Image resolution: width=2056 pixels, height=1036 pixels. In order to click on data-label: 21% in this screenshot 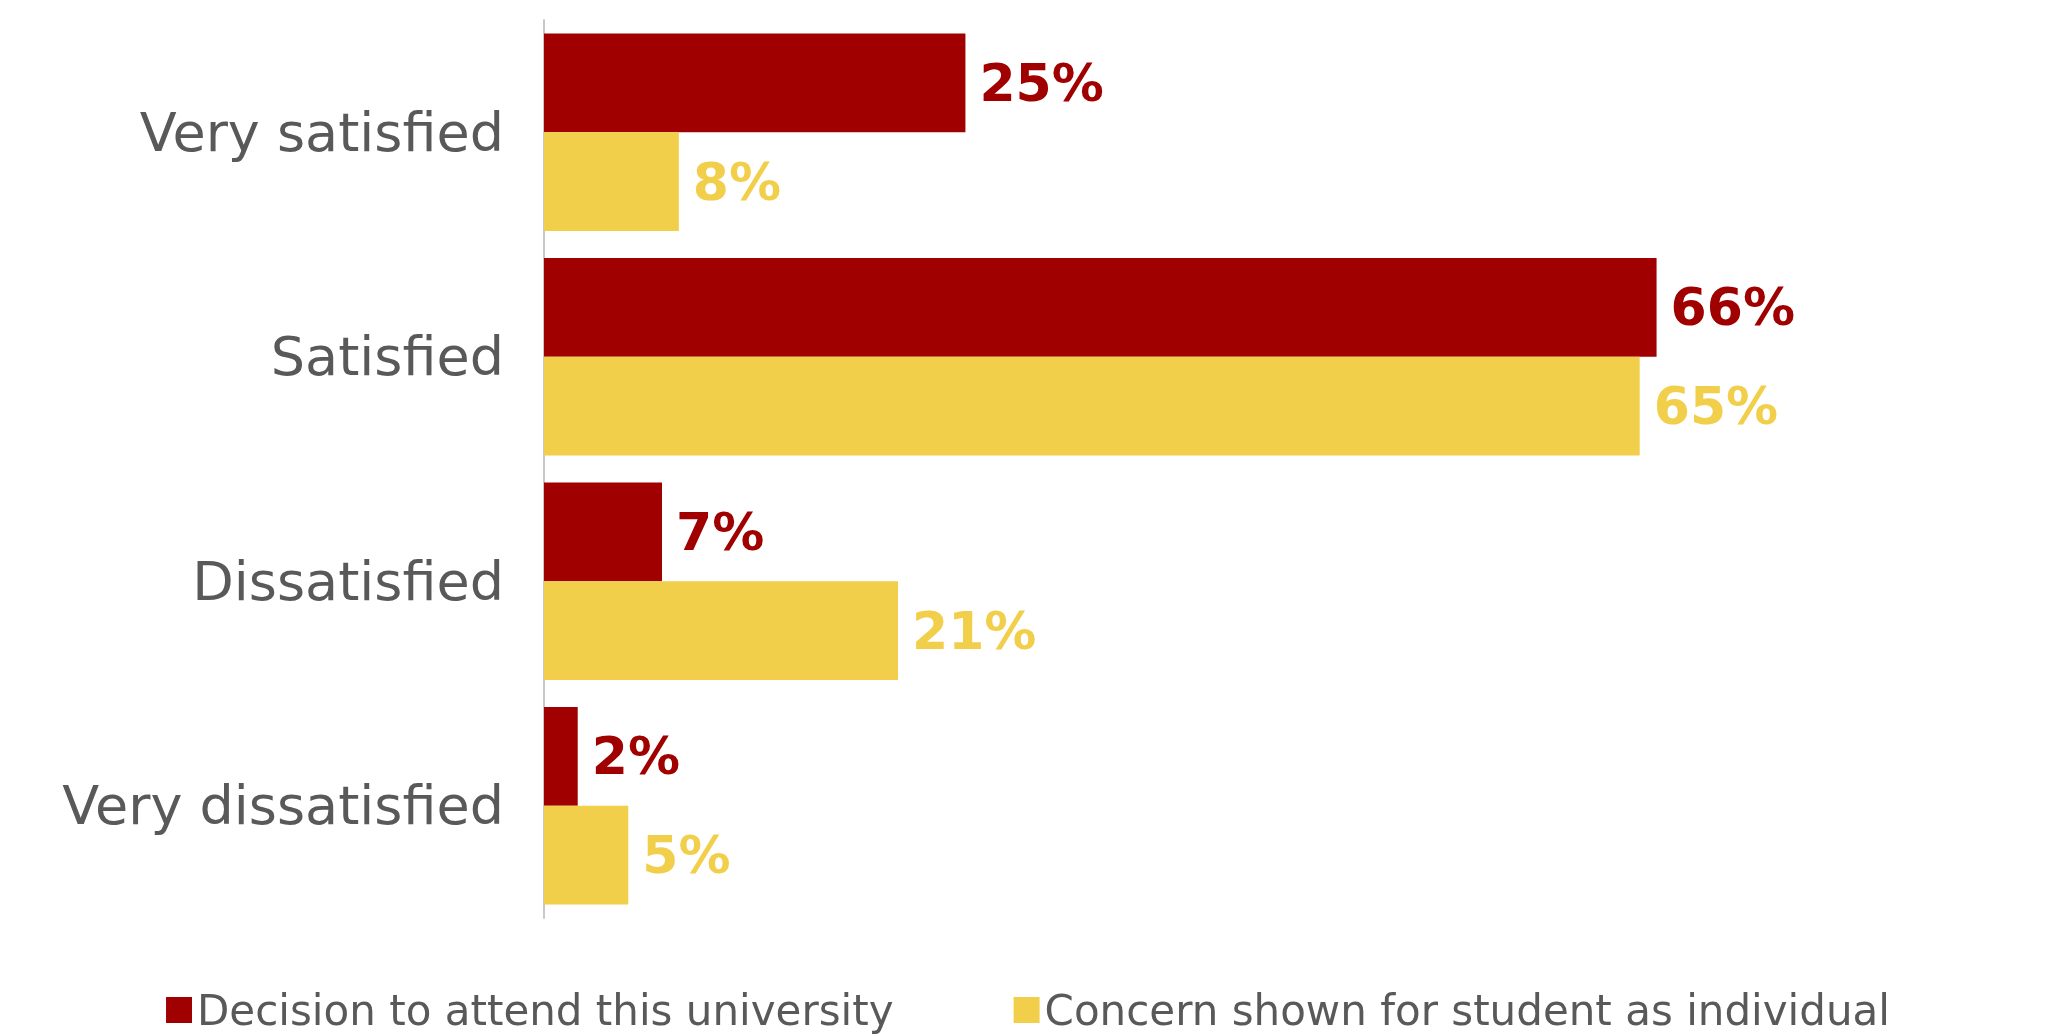, I will do `click(974, 630)`.